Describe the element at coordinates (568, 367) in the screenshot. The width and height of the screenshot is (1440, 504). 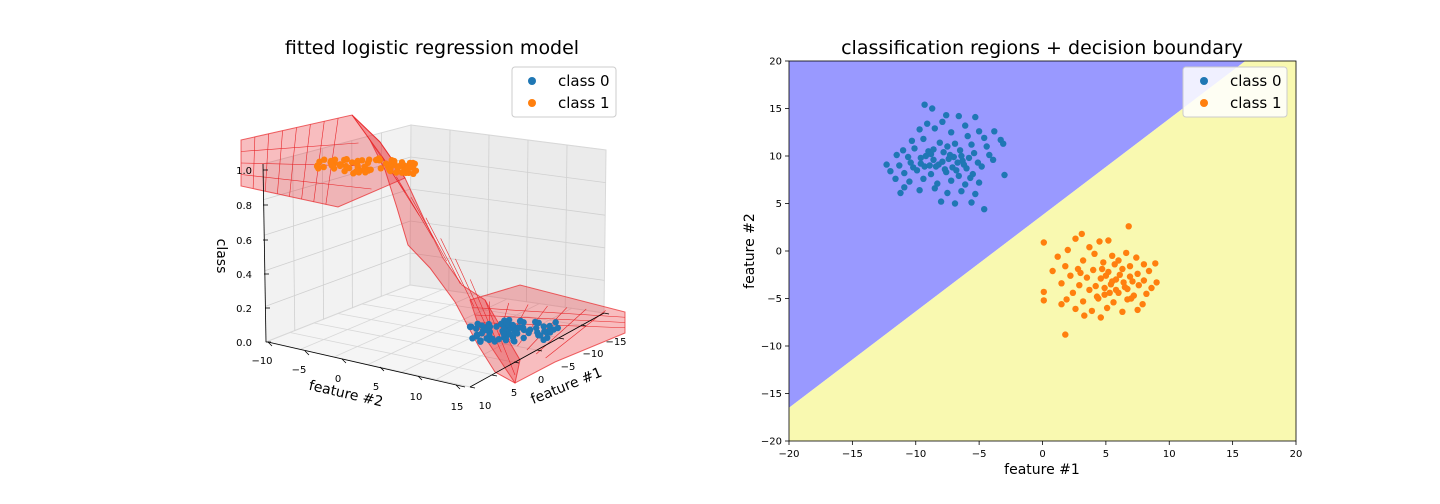
I see `x-tick-label: −5` at that location.